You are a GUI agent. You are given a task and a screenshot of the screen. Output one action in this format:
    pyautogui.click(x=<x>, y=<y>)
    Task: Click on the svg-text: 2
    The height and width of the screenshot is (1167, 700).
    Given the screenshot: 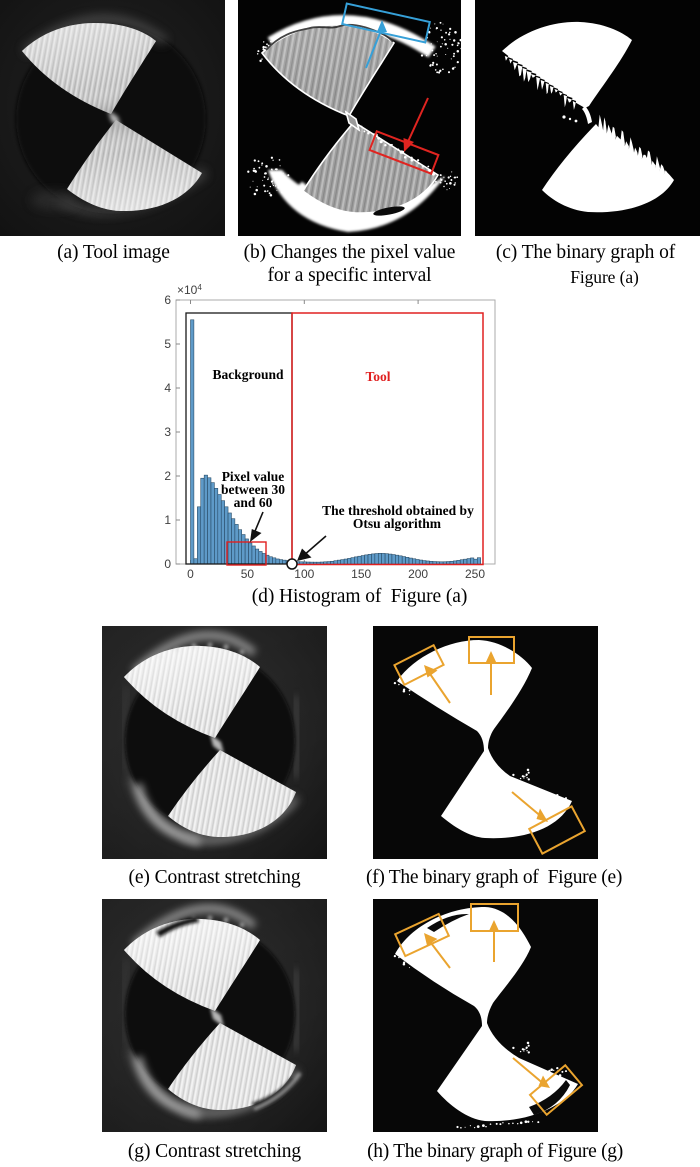 What is the action you would take?
    pyautogui.click(x=167, y=476)
    